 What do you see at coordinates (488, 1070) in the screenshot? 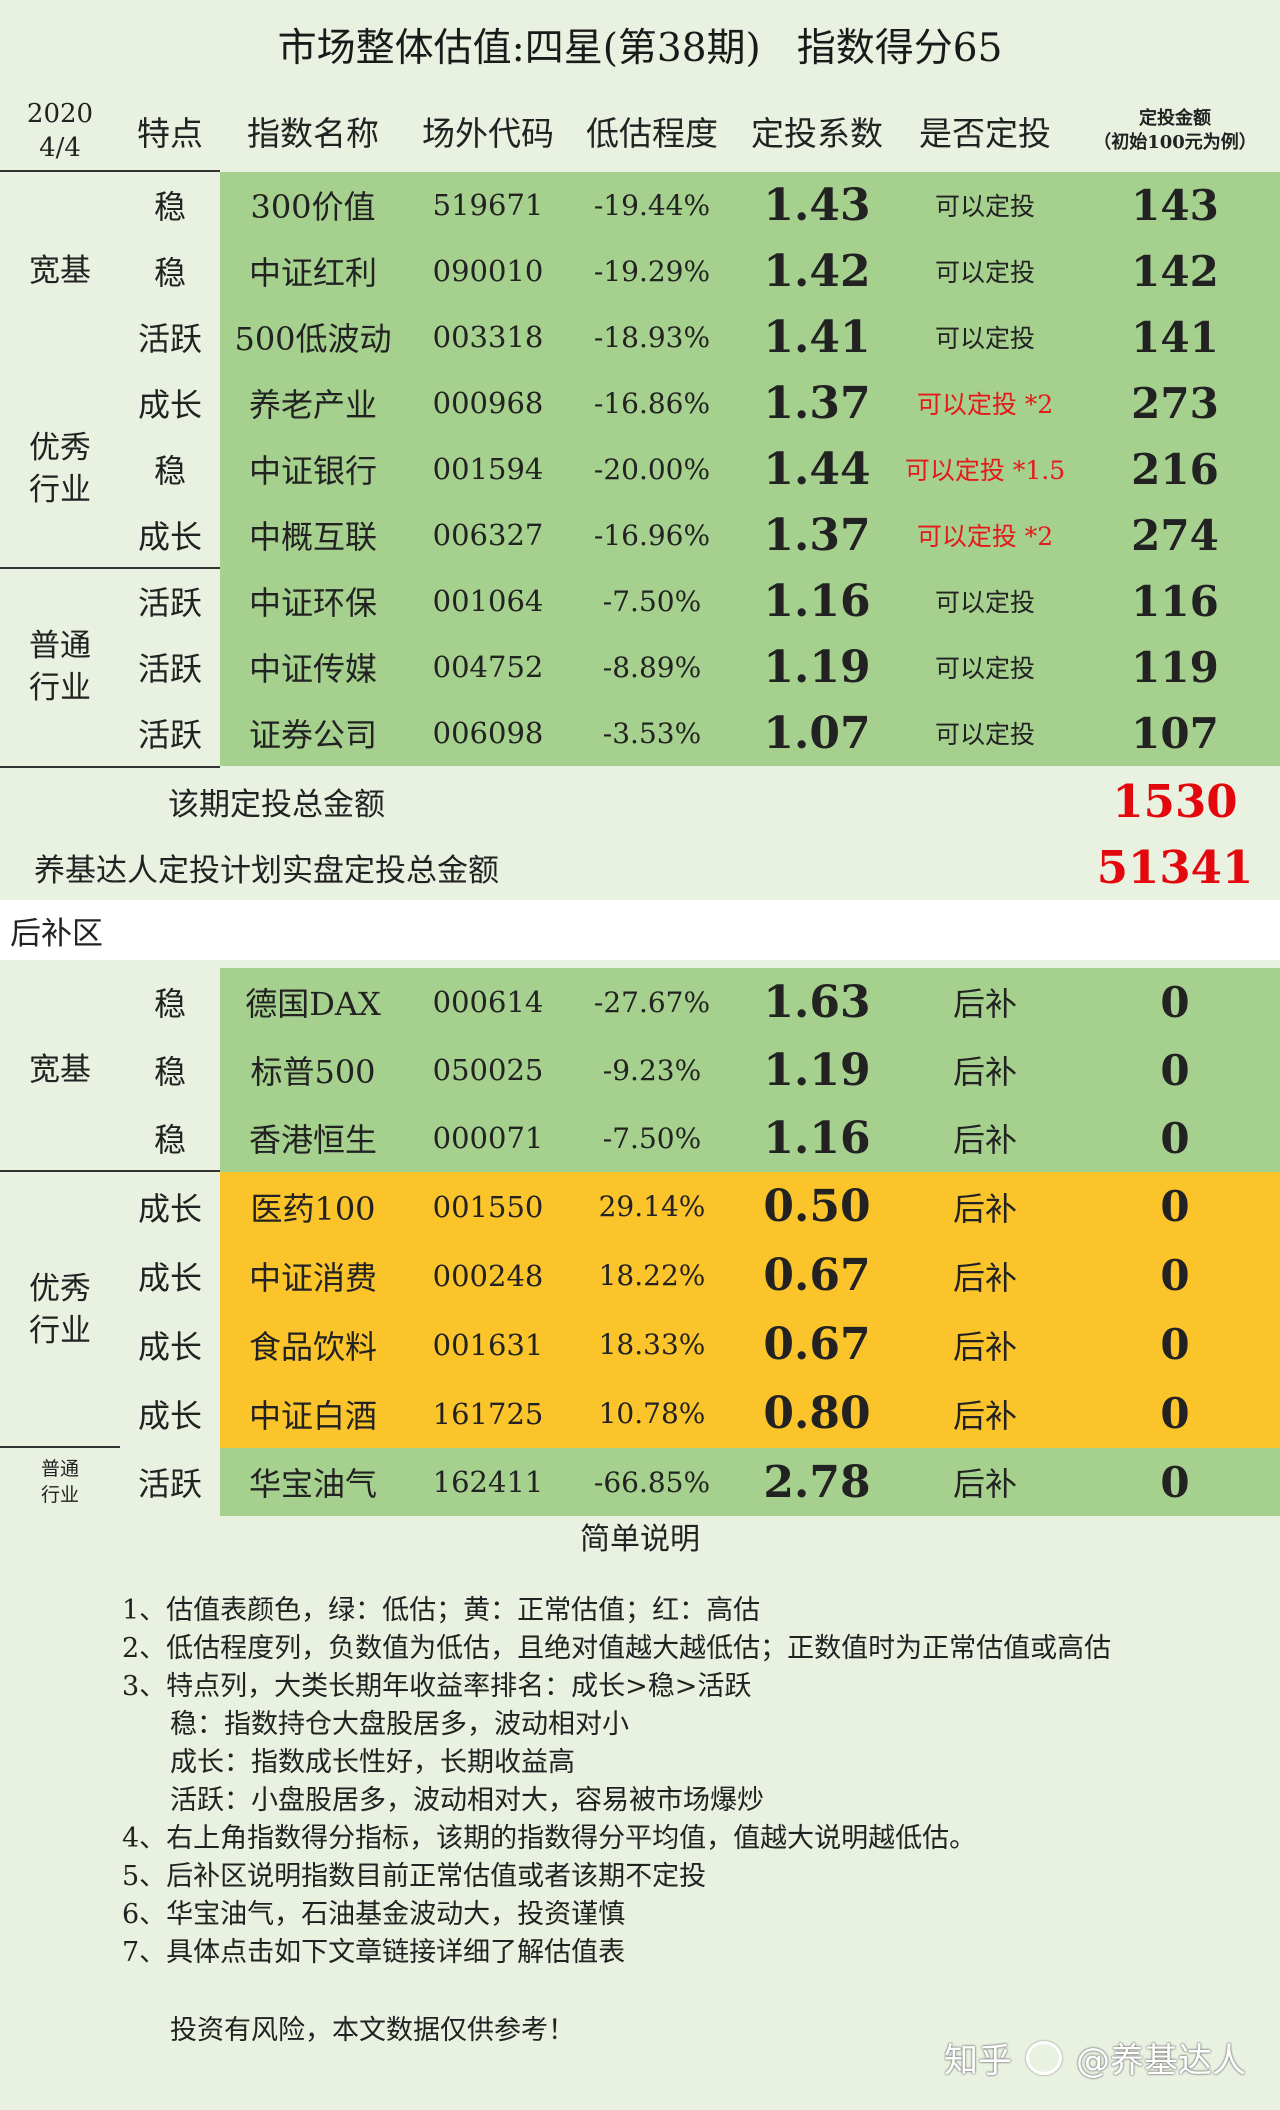
I see `code-cell: 050025` at bounding box center [488, 1070].